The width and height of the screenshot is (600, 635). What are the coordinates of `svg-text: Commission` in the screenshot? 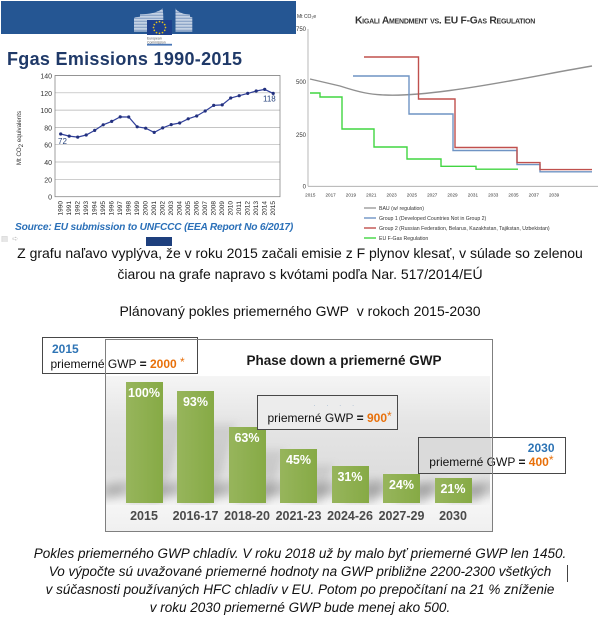 It's located at (156, 42).